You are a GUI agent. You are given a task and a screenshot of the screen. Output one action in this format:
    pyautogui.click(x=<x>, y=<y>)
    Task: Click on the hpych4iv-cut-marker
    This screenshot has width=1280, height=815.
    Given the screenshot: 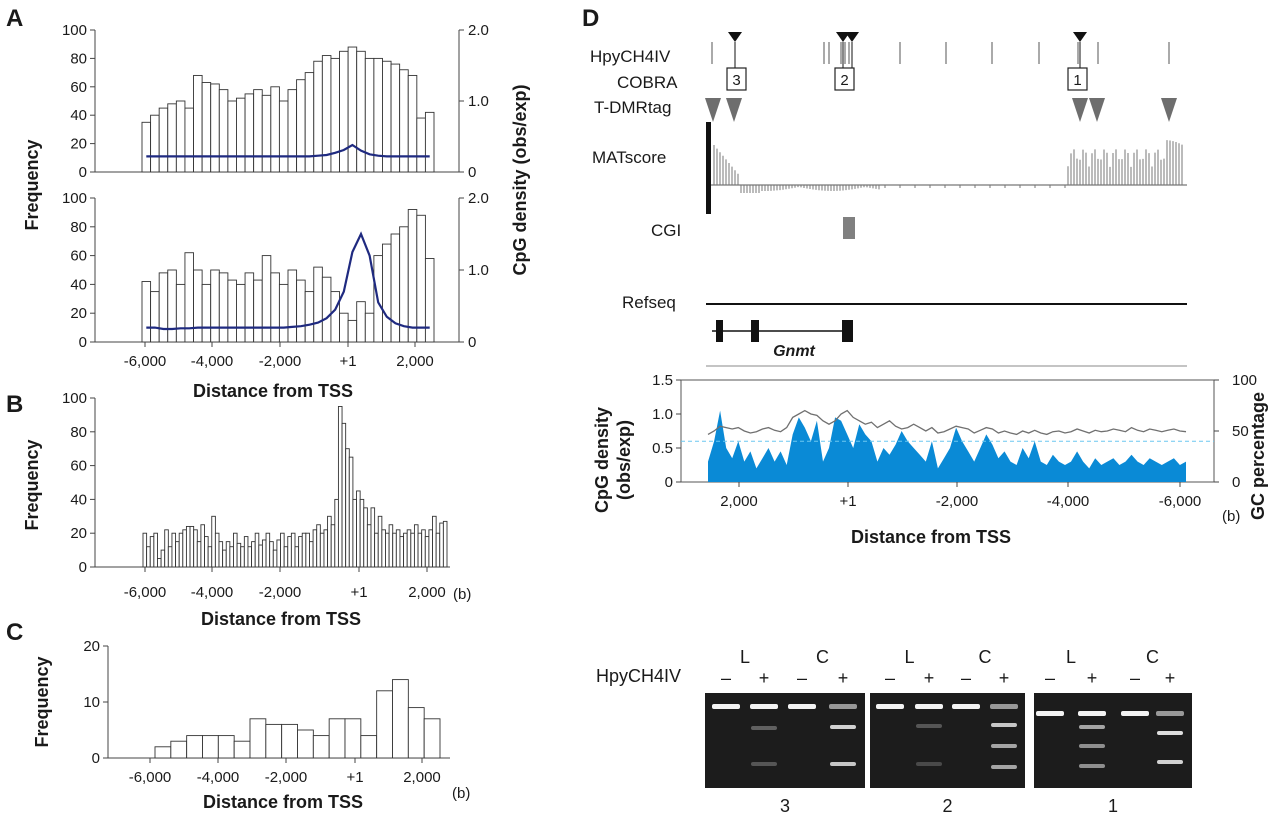 What is the action you would take?
    pyautogui.click(x=1080, y=37)
    